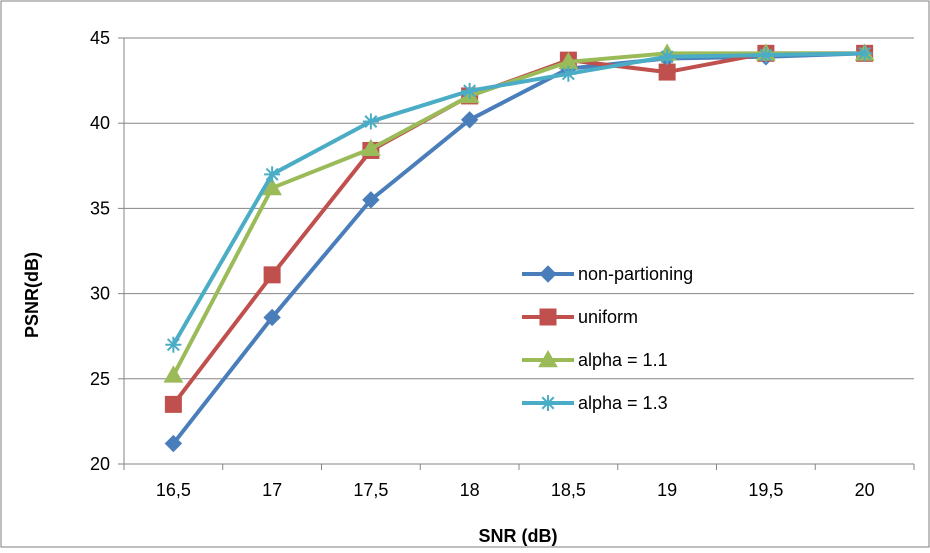 Image resolution: width=930 pixels, height=553 pixels. What do you see at coordinates (100, 38) in the screenshot?
I see `y-tick-label: 45` at bounding box center [100, 38].